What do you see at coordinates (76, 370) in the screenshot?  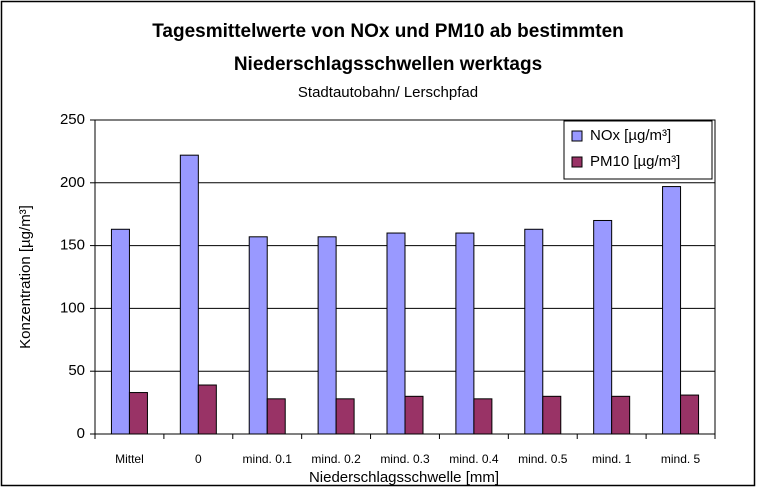 I see `y-tick-label: 50` at bounding box center [76, 370].